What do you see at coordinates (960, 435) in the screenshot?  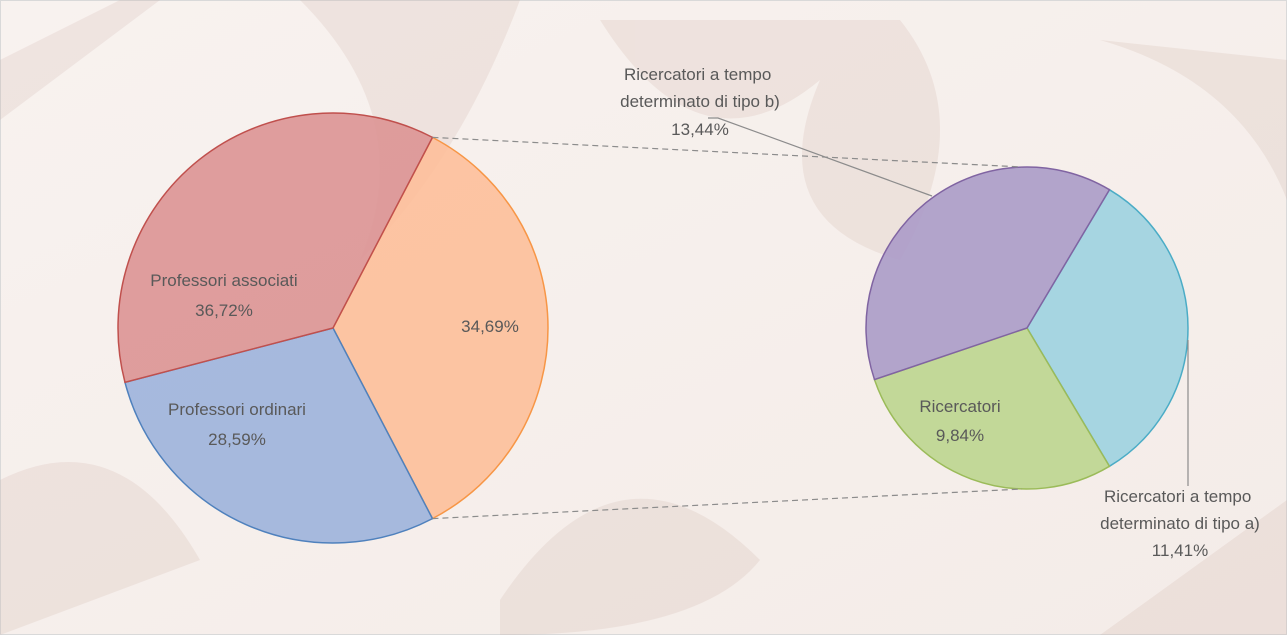 I see `data-label: 9,84%` at bounding box center [960, 435].